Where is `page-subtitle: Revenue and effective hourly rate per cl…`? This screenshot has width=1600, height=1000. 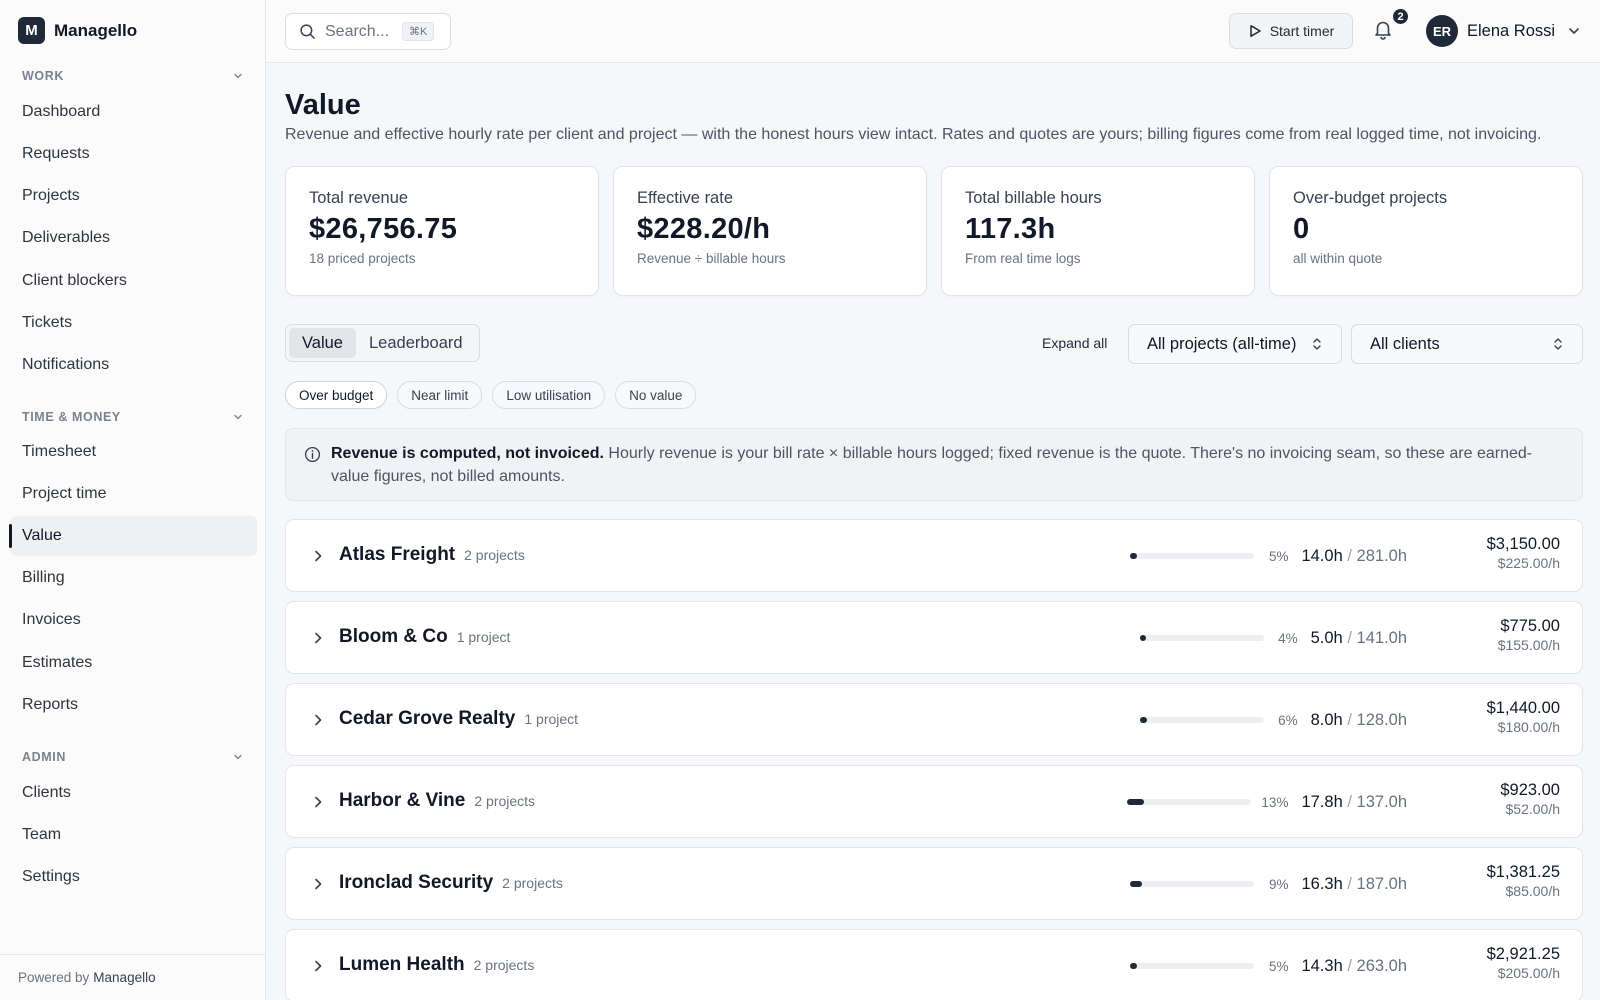
page-subtitle: Revenue and effective hourly rate per cl… is located at coordinates (913, 134).